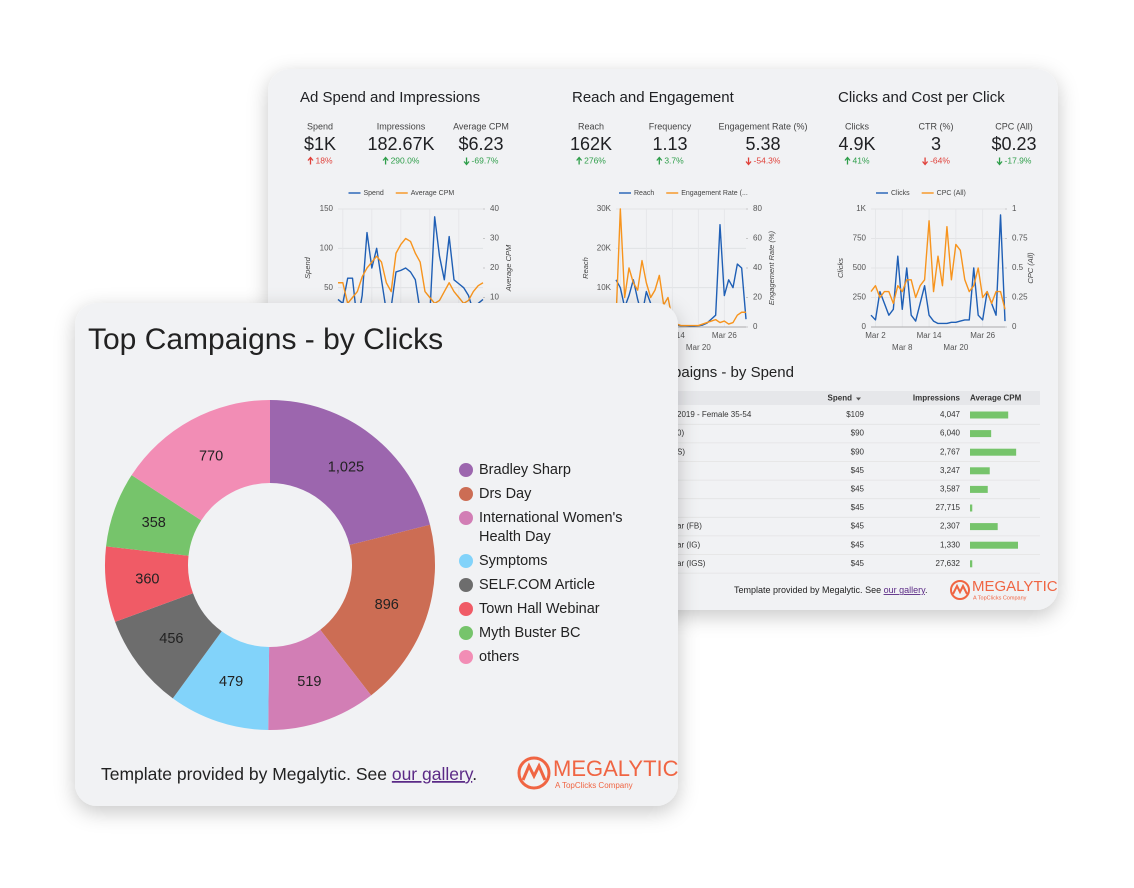 Image resolution: width=1134 pixels, height=888 pixels. I want to click on column-header: Impressions, so click(937, 398).